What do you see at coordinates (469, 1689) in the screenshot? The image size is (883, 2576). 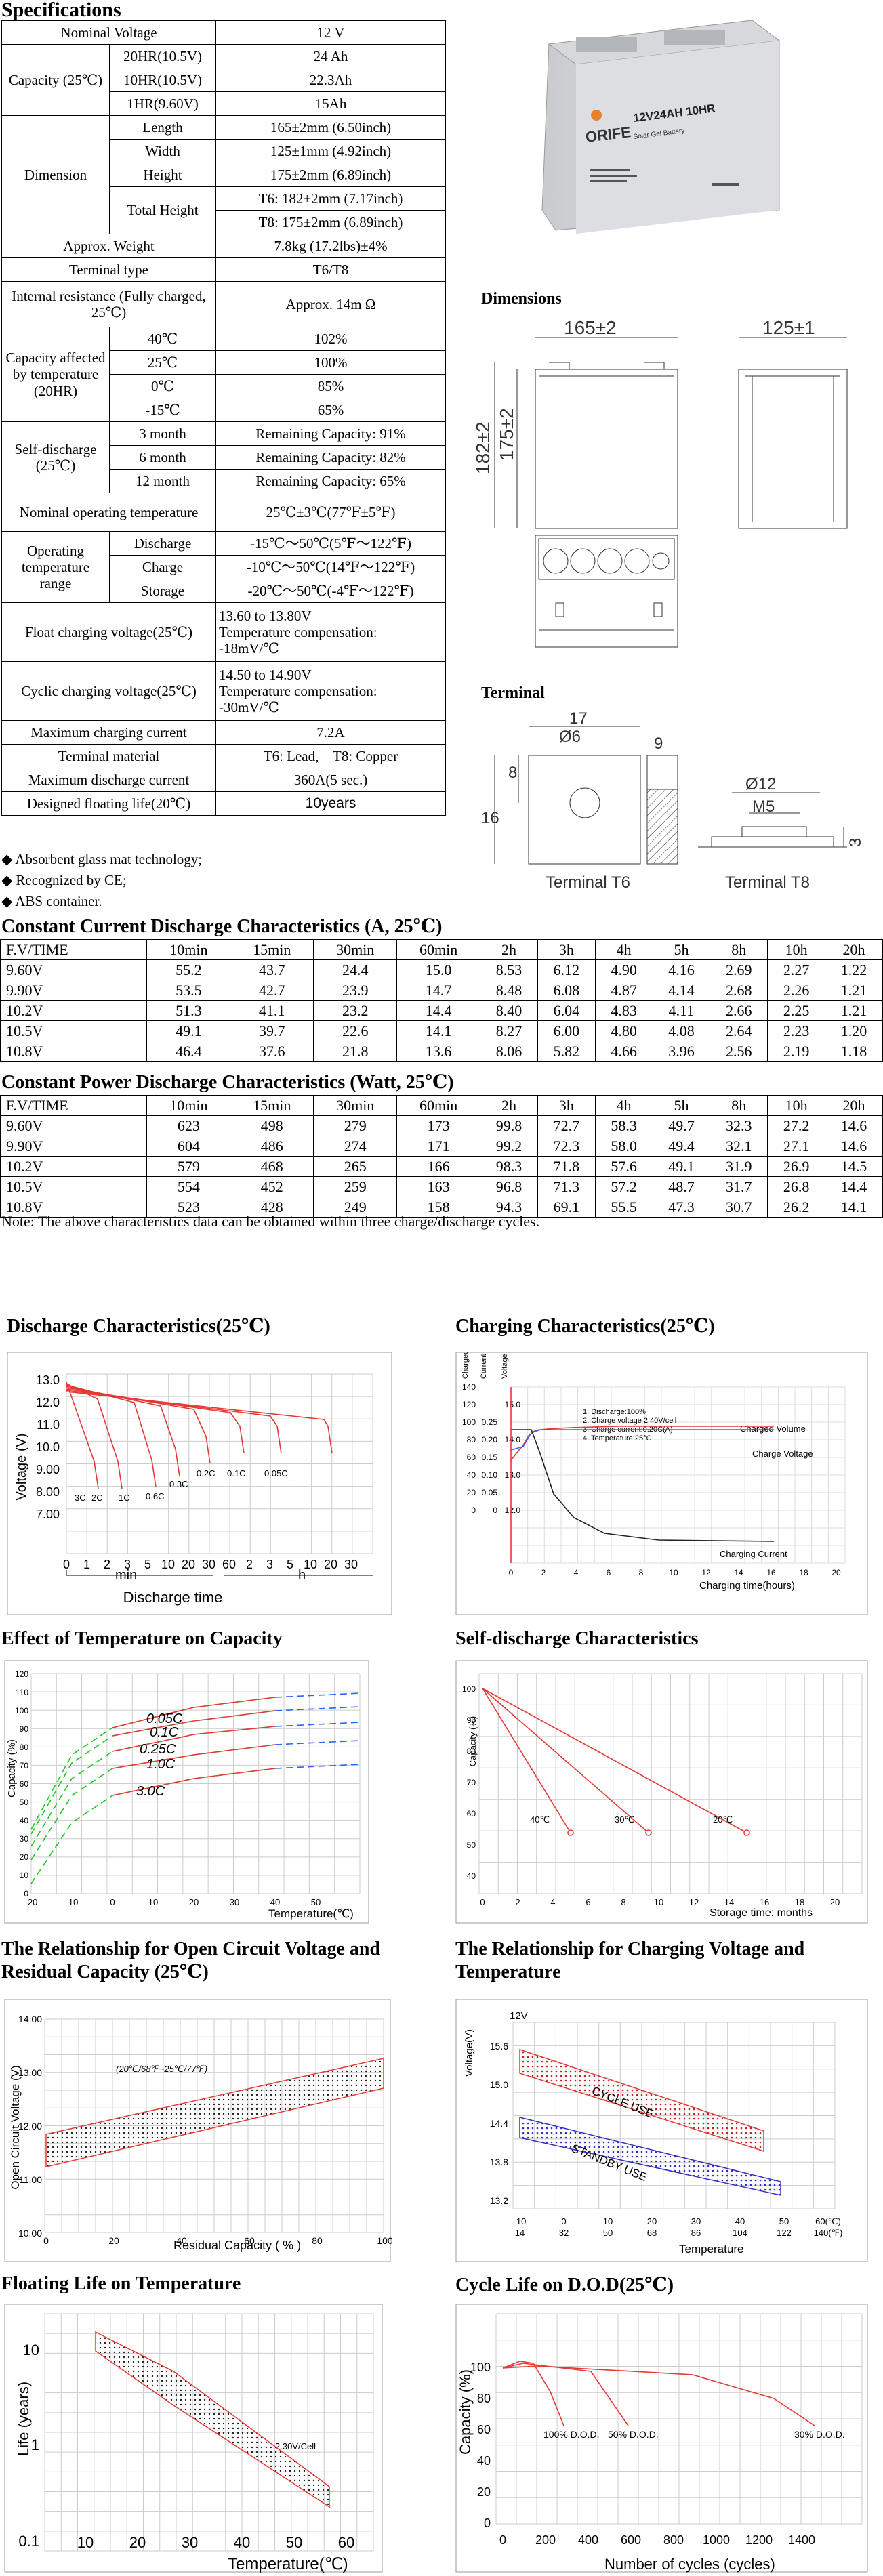 I see `tick-label: 100` at bounding box center [469, 1689].